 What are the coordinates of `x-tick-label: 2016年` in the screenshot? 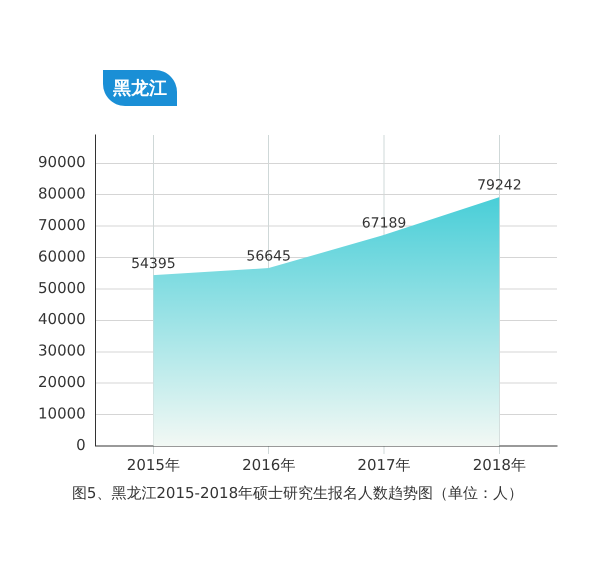 It's located at (269, 465).